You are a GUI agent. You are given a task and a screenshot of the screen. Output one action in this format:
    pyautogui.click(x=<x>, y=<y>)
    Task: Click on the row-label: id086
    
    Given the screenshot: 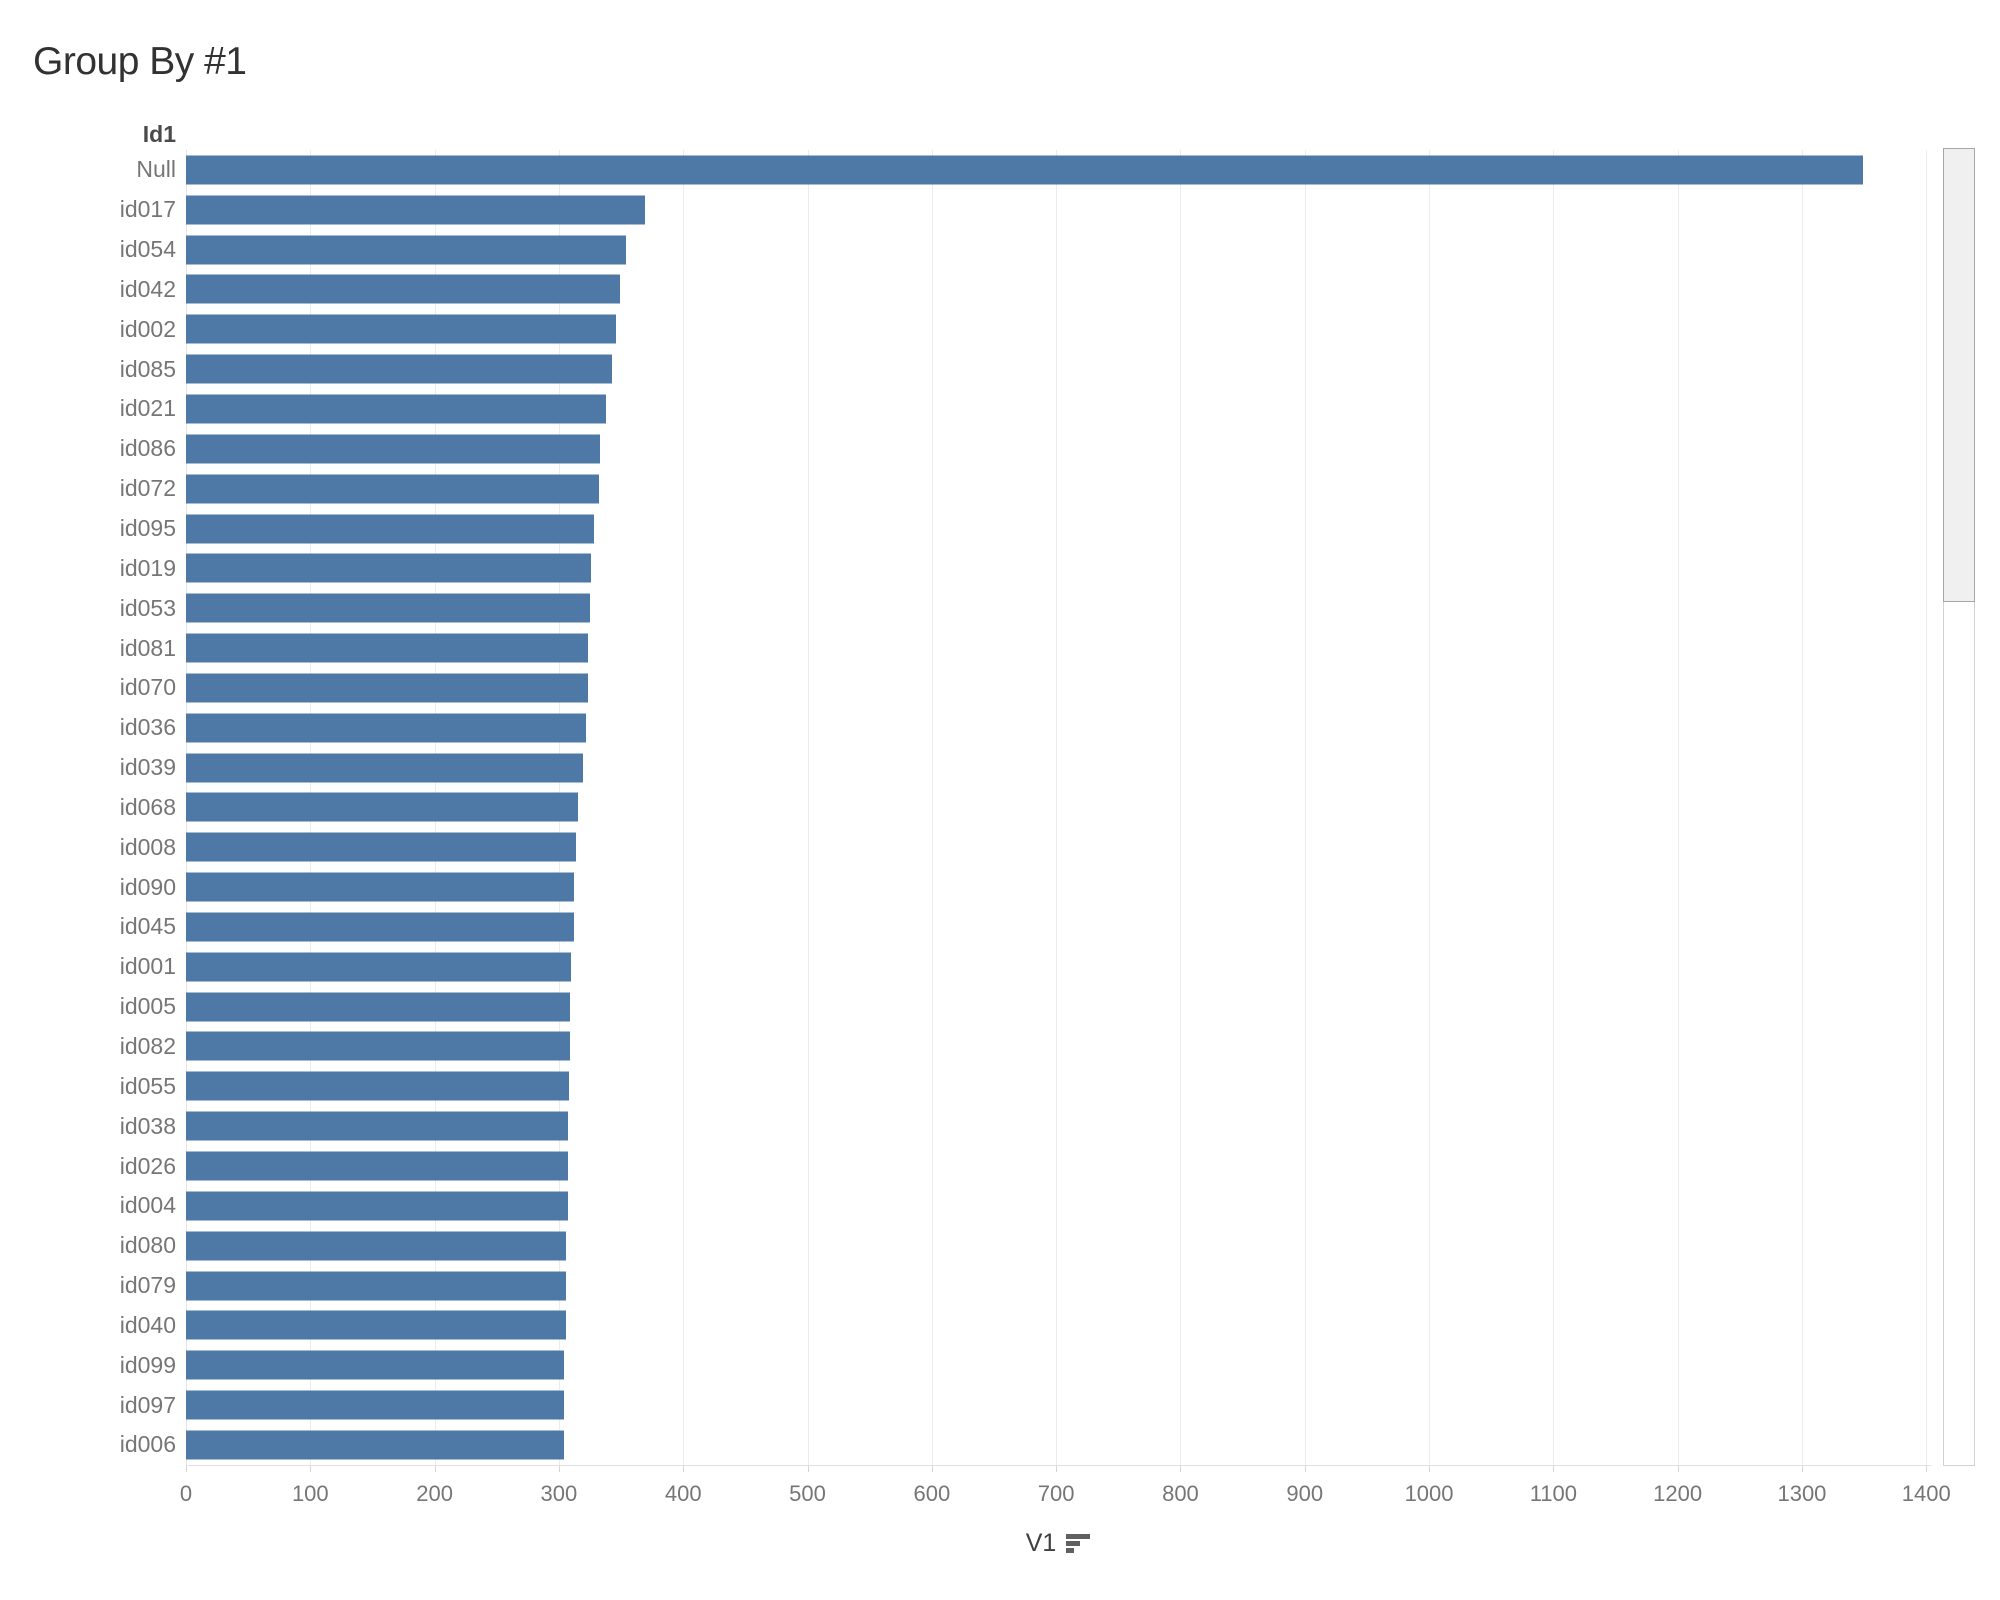 What is the action you would take?
    pyautogui.click(x=147, y=448)
    